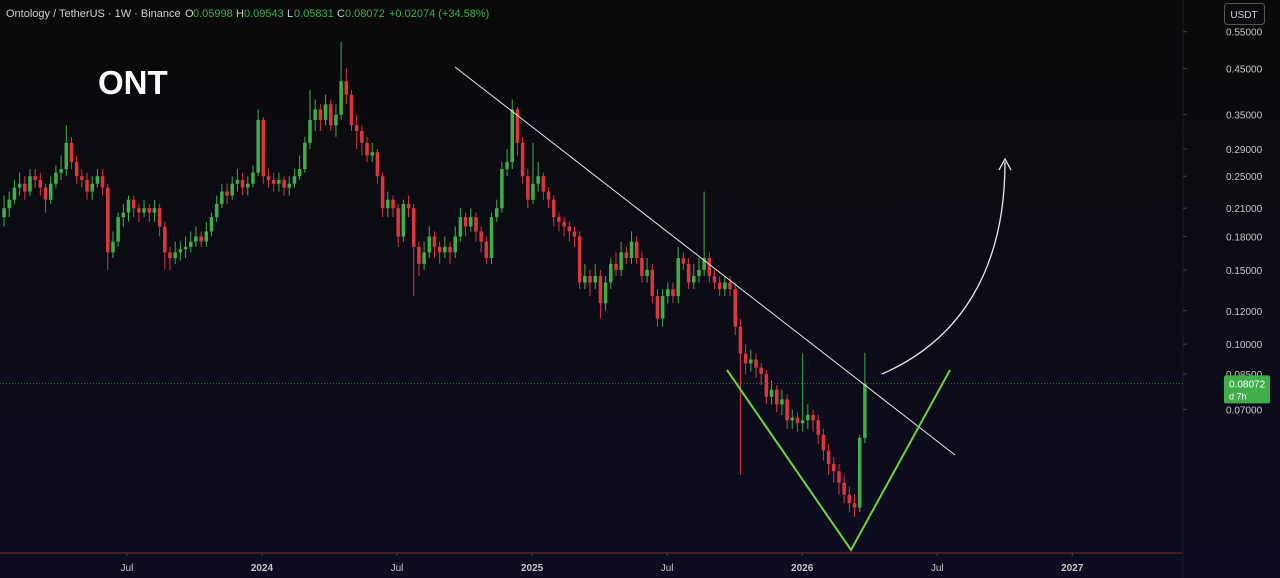 This screenshot has height=578, width=1280. Describe the element at coordinates (189, 14) in the screenshot. I see `ohlc-label: O` at that location.